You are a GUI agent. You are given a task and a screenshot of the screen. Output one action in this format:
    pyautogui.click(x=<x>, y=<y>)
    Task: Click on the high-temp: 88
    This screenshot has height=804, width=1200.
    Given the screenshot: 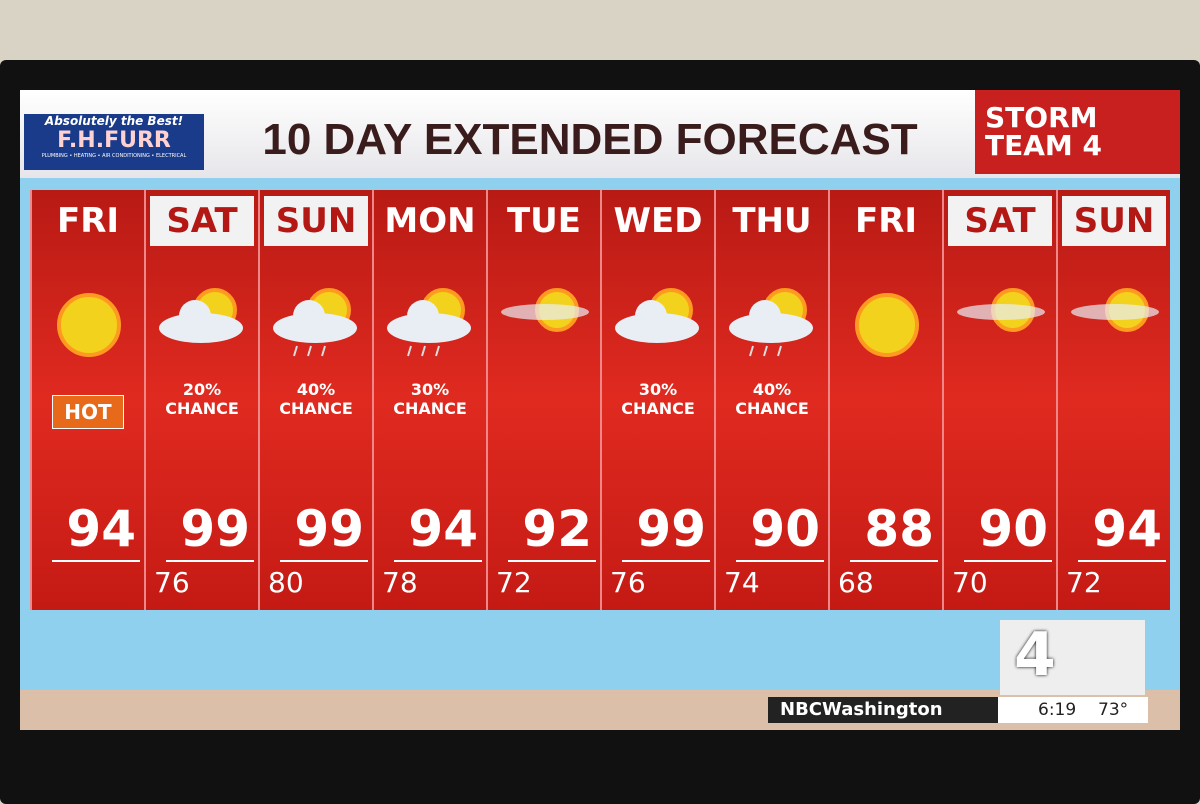 What is the action you would take?
    pyautogui.click(x=899, y=529)
    